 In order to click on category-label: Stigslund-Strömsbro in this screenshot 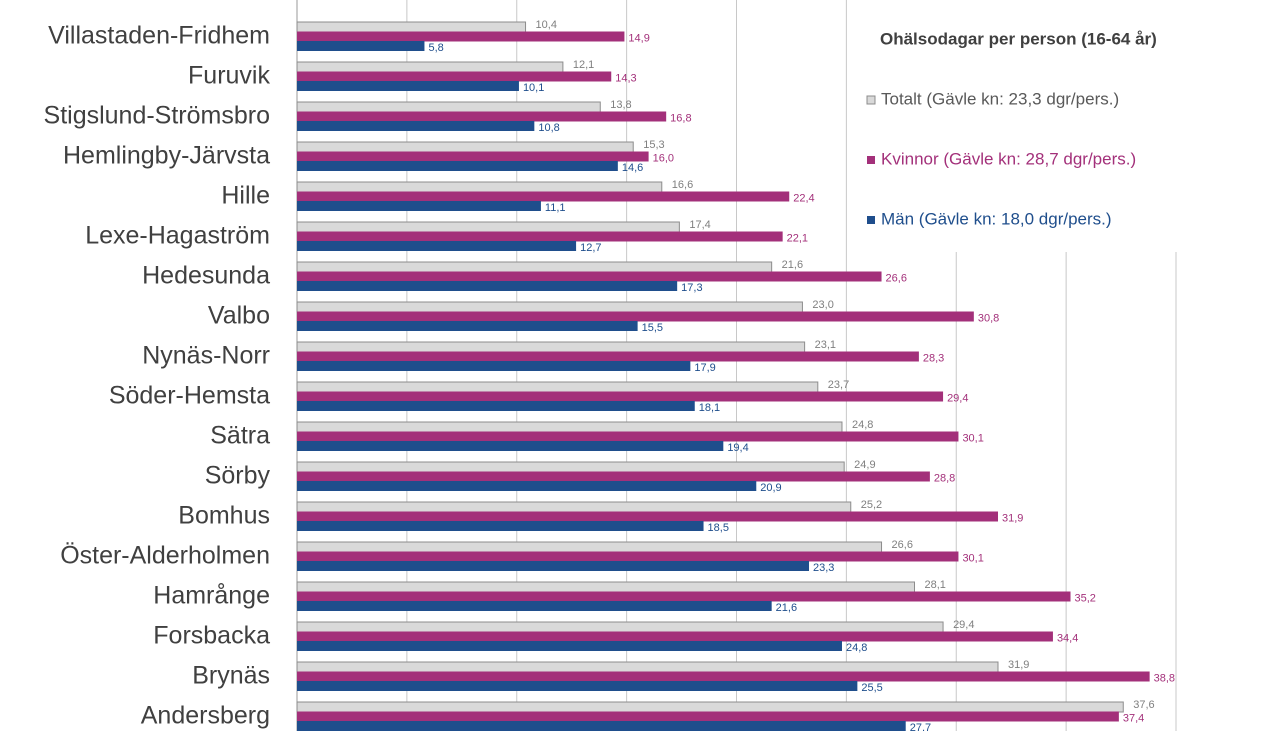, I will do `click(157, 116)`.